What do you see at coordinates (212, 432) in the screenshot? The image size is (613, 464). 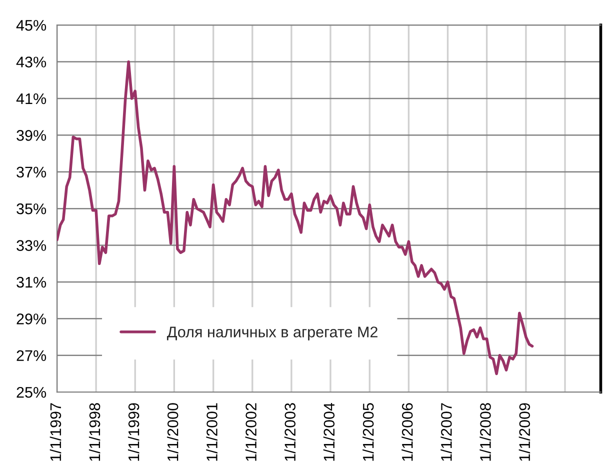 I see `x-tick-label: 1/1/2001` at bounding box center [212, 432].